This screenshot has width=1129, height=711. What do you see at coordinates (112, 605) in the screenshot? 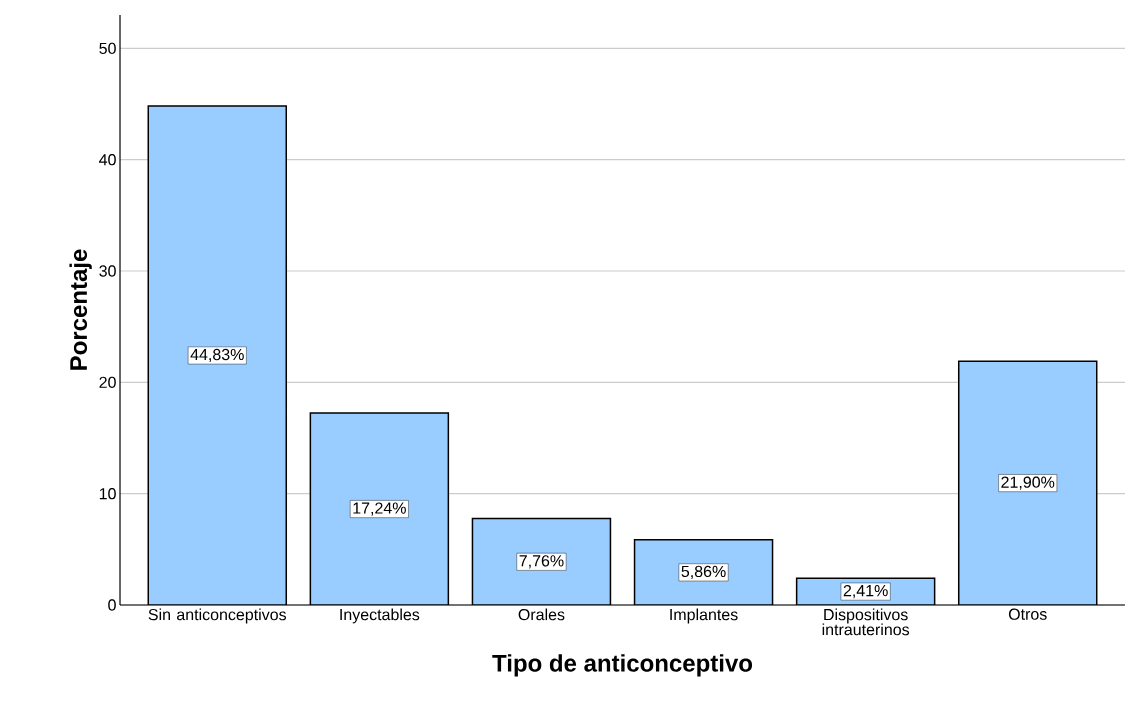
I see `y-tick-label: 0` at bounding box center [112, 605].